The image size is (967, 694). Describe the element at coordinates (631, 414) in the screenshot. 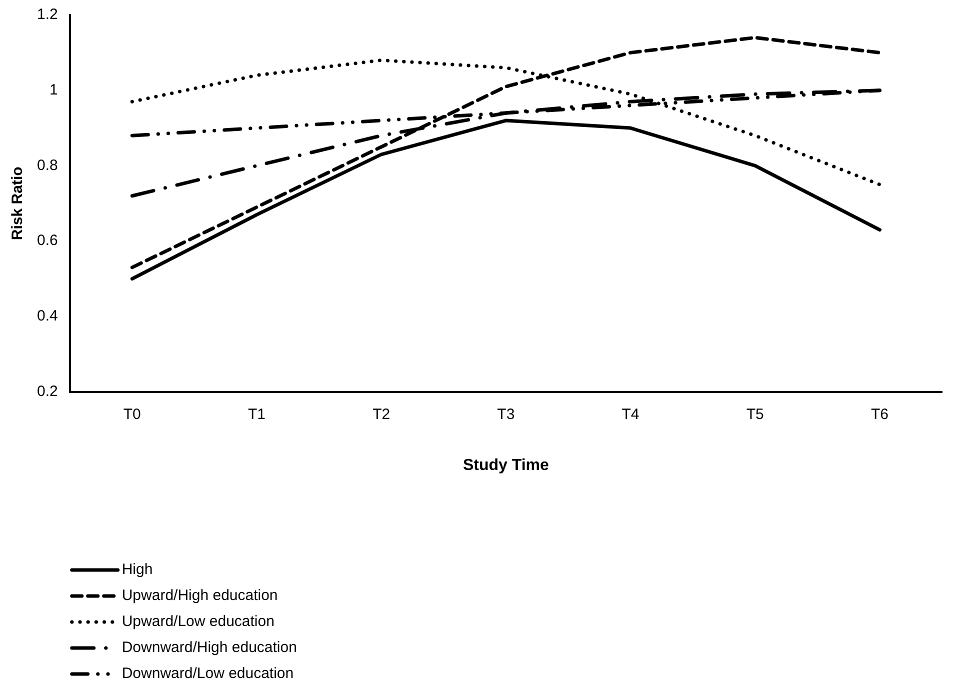

I see `x-tick-label: T4` at that location.